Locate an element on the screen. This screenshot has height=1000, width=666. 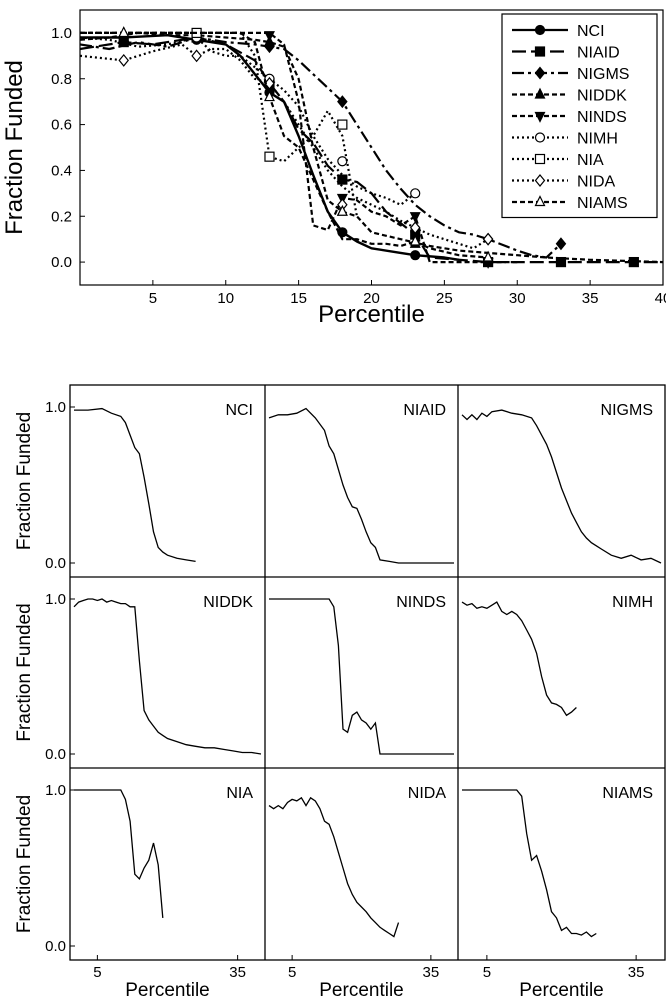
data-point-ninds is located at coordinates (269, 37).